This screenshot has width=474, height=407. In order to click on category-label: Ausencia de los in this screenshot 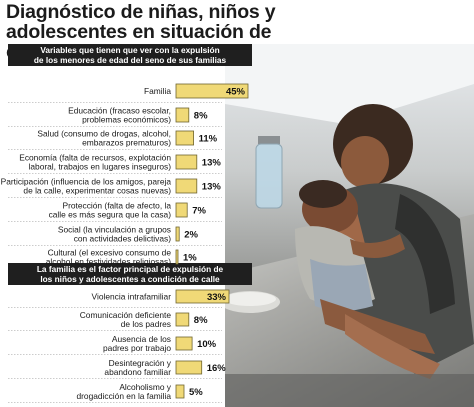, I will do `click(141, 339)`.